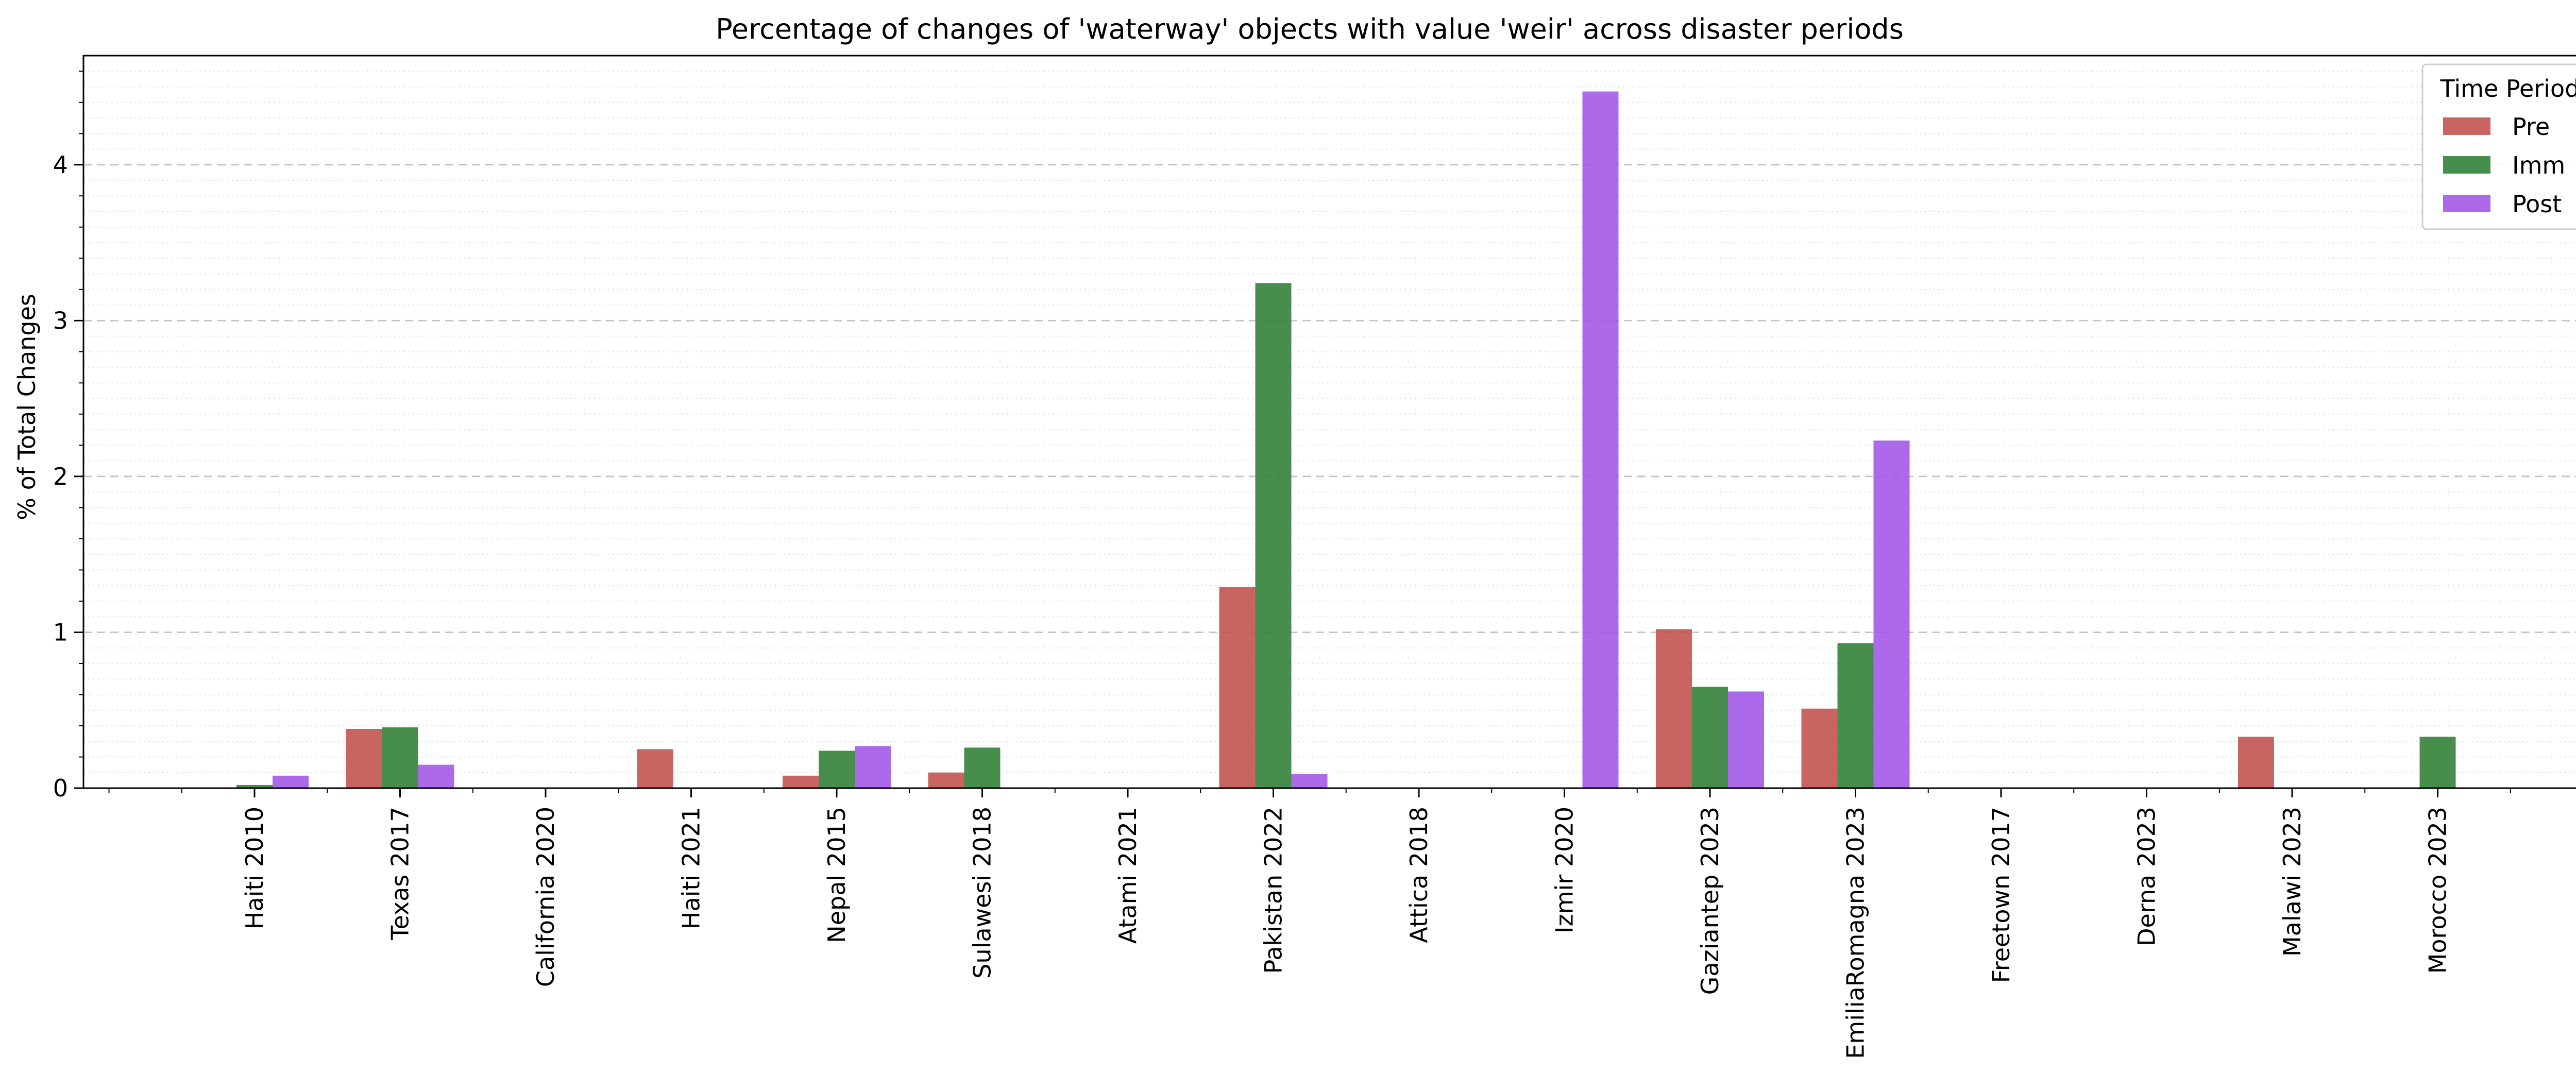 The width and height of the screenshot is (2576, 1090). Describe the element at coordinates (946, 780) in the screenshot. I see `bar-pre-sulawesi-2018` at that location.